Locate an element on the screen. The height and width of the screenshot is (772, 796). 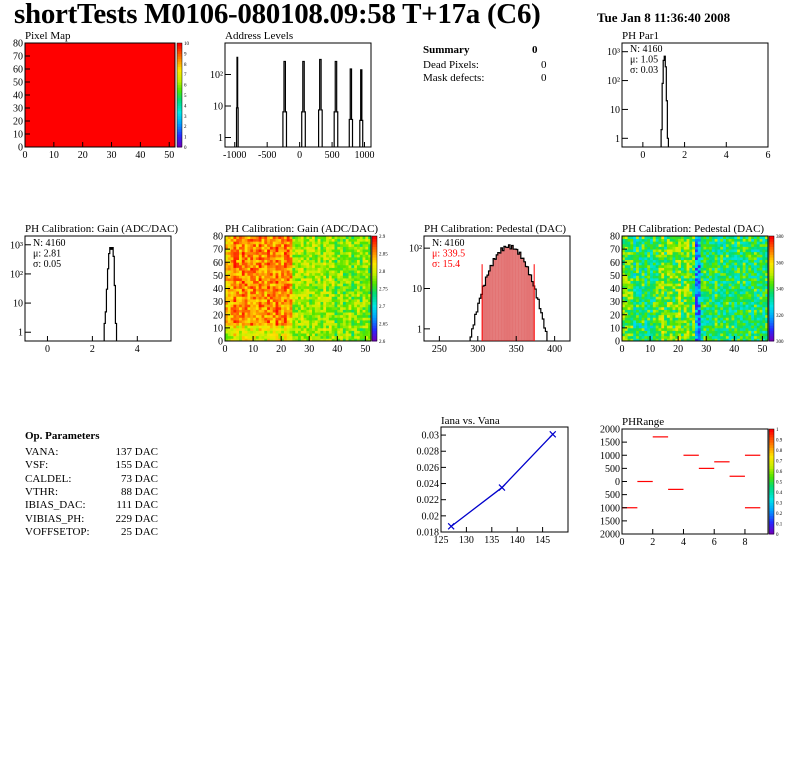
histogram-line is located at coordinates (110, 294).